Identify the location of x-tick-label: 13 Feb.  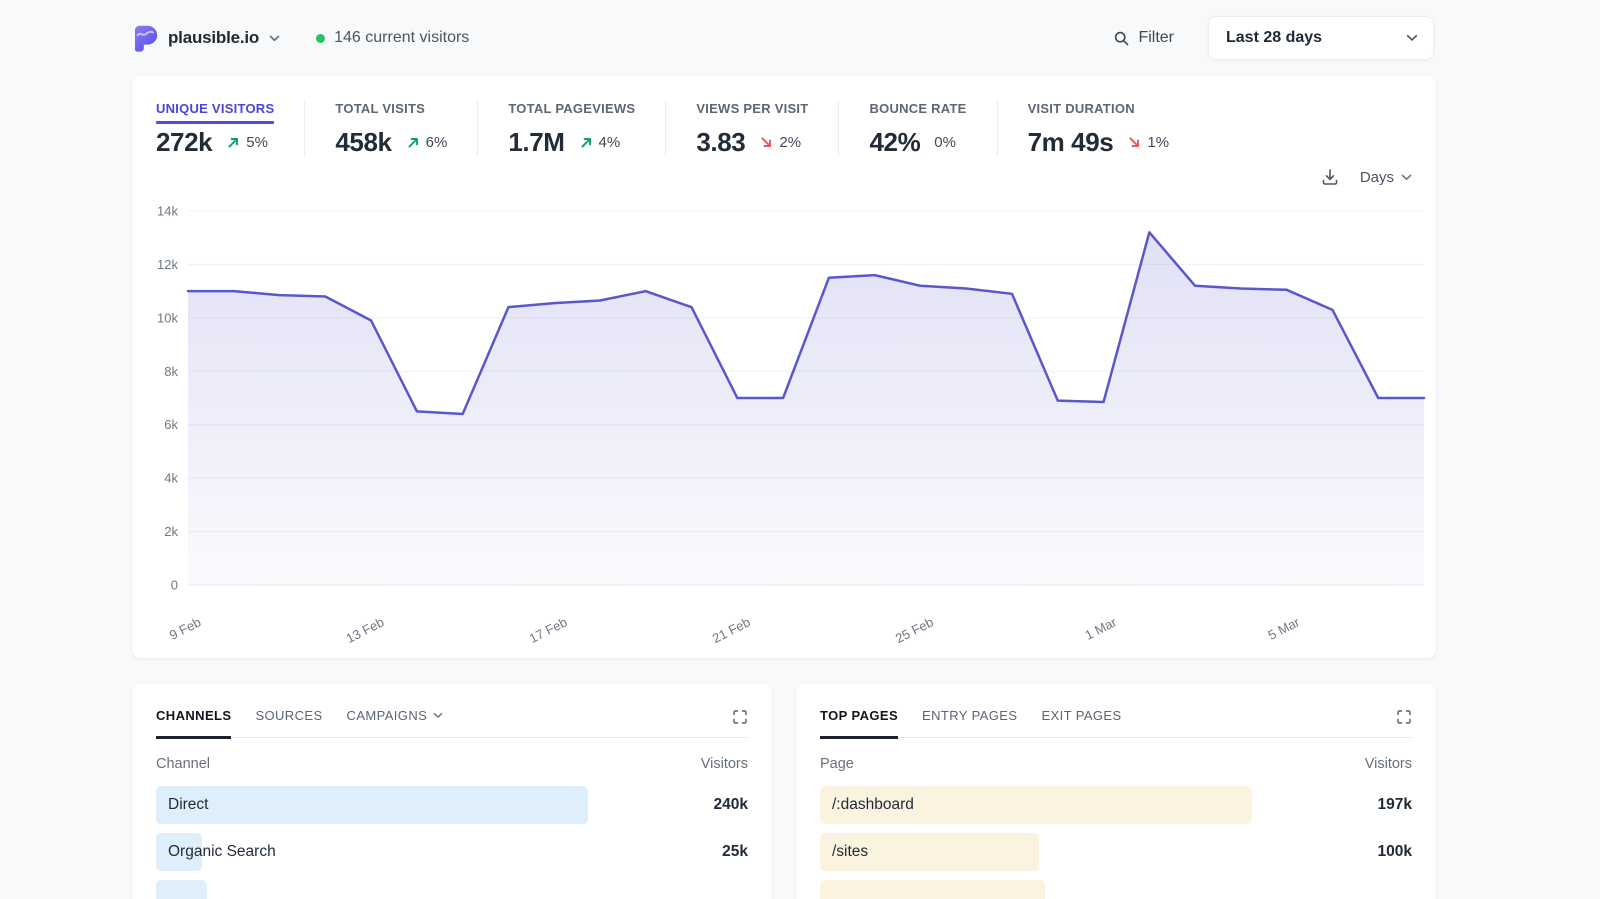
(365, 629).